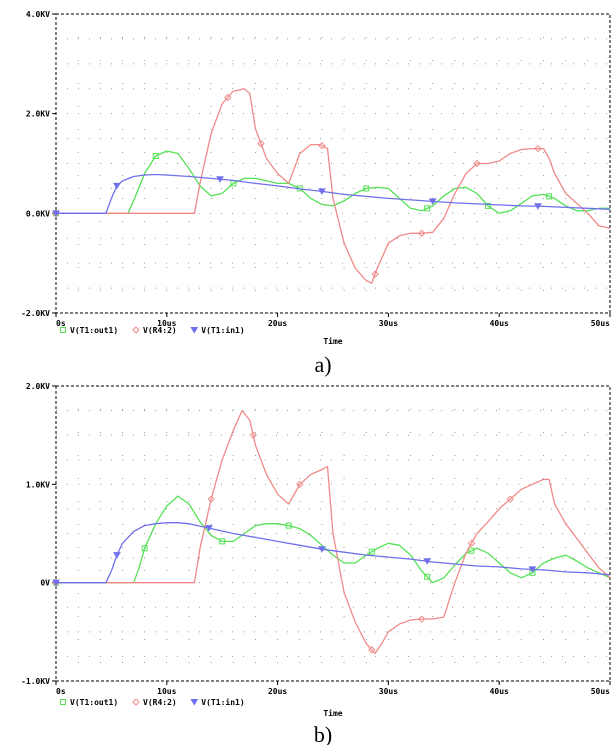 Image resolution: width=614 pixels, height=745 pixels. What do you see at coordinates (38, 213) in the screenshot?
I see `y-tick-label: 0.0KV` at bounding box center [38, 213].